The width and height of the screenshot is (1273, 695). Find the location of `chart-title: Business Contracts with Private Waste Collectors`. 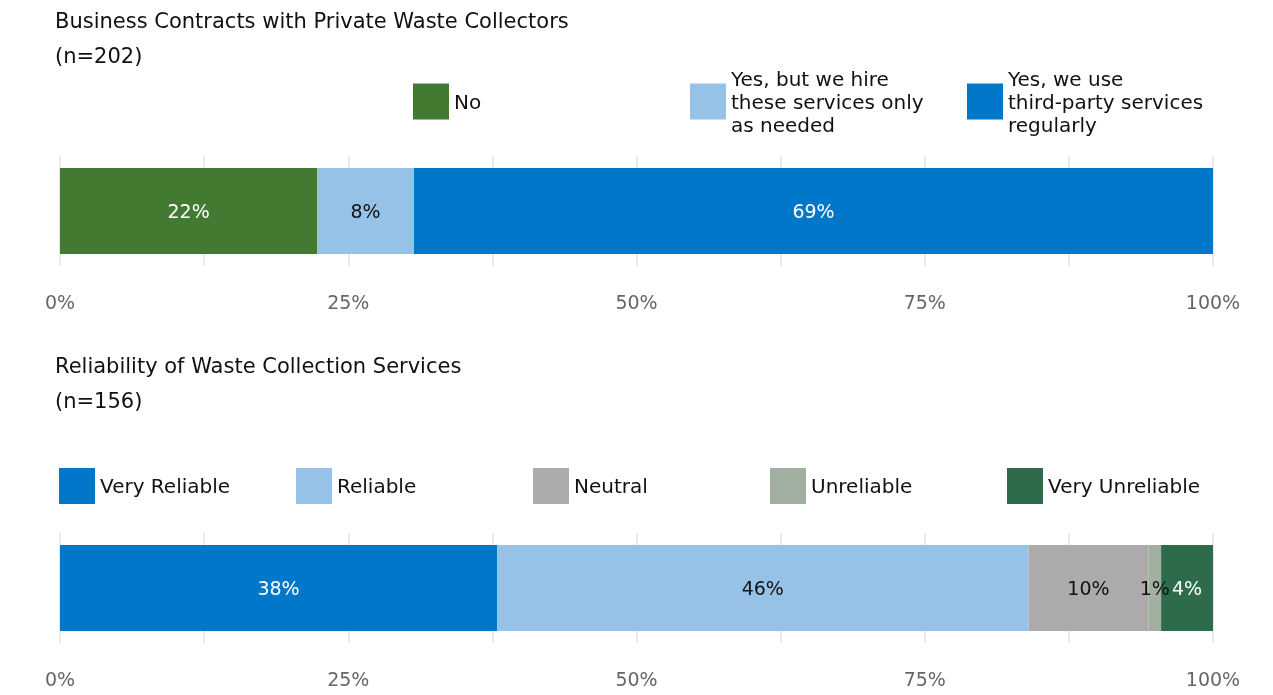

chart-title: Business Contracts with Private Waste Collectors is located at coordinates (312, 20).